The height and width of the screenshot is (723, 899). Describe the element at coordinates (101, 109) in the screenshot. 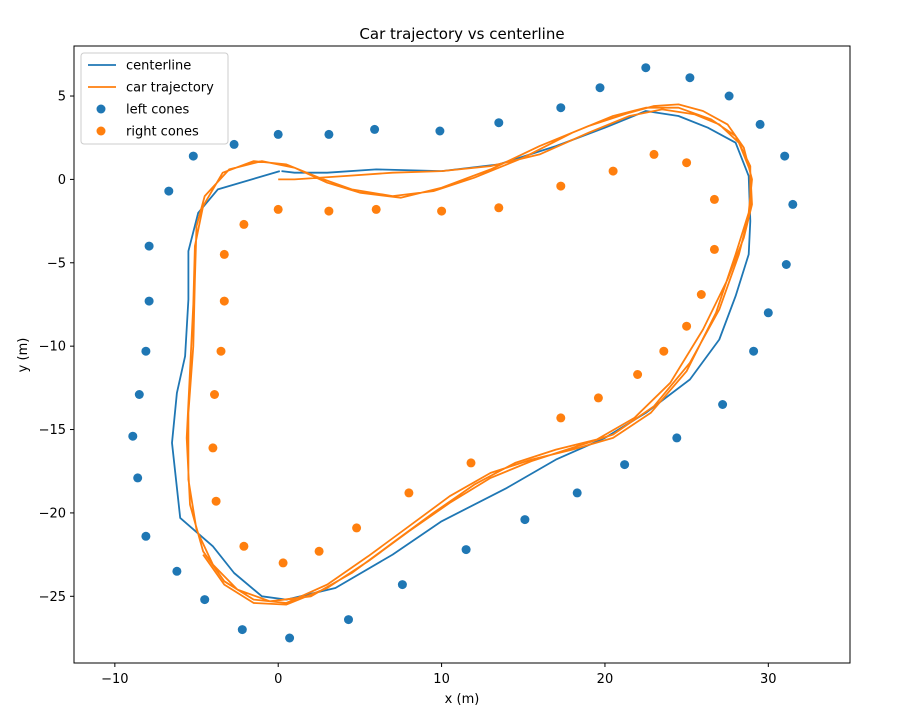

I see `legend-left-cones-swatch` at that location.